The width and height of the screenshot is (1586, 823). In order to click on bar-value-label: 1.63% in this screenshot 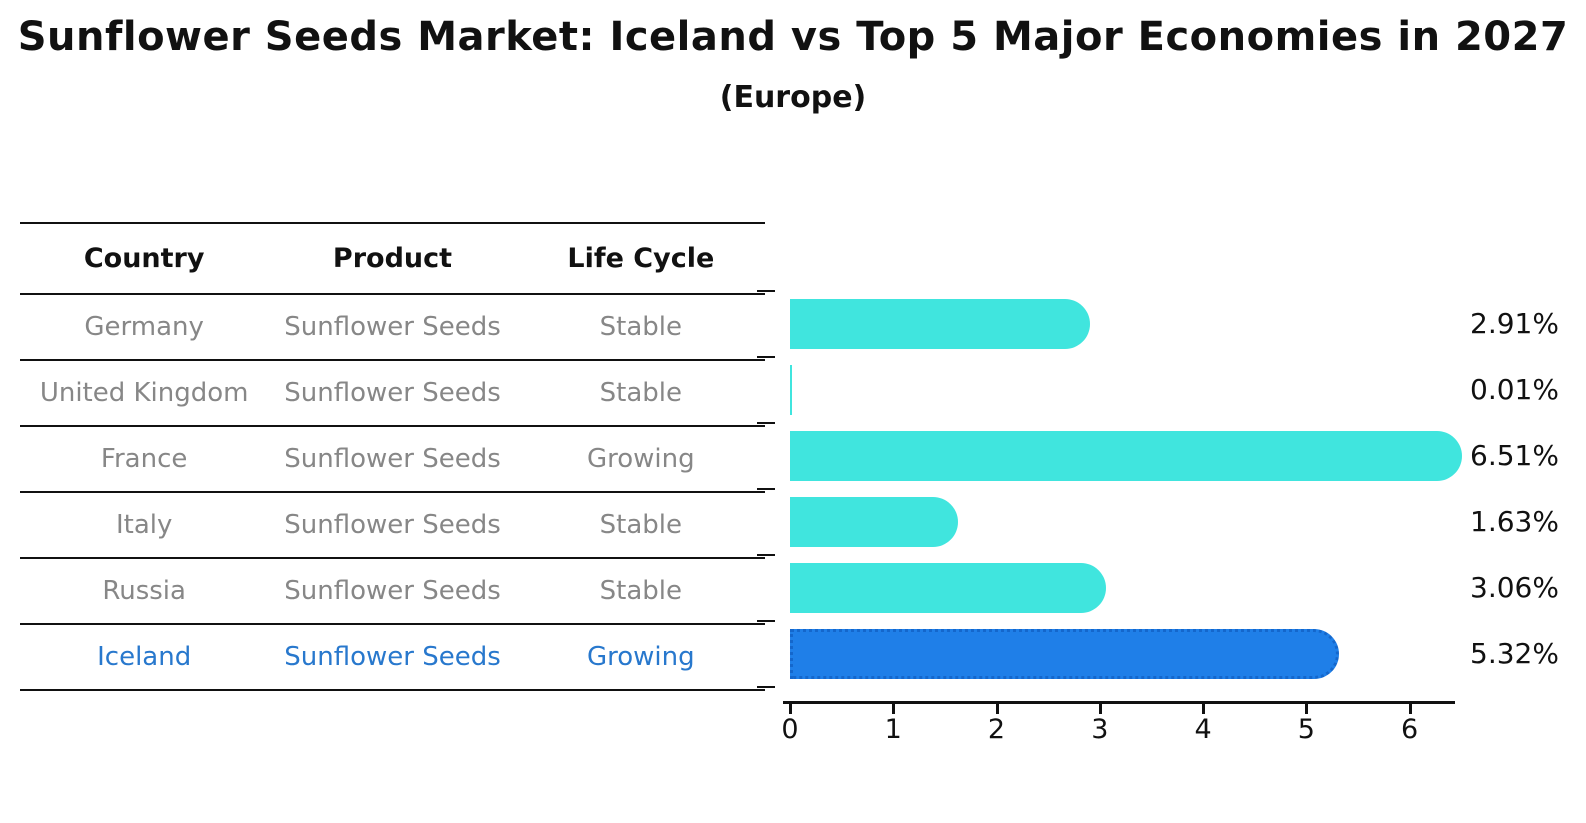, I will do `click(1514, 521)`.